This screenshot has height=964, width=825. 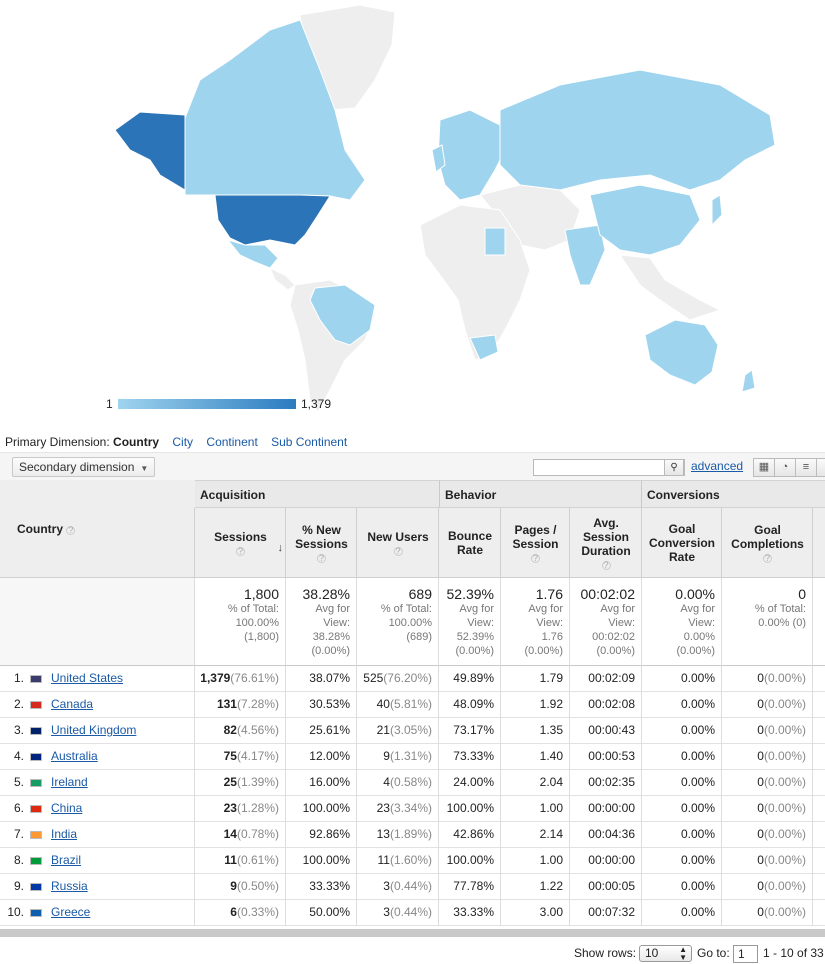 I want to click on cell-new-users: 525(76.20%), so click(x=397, y=679).